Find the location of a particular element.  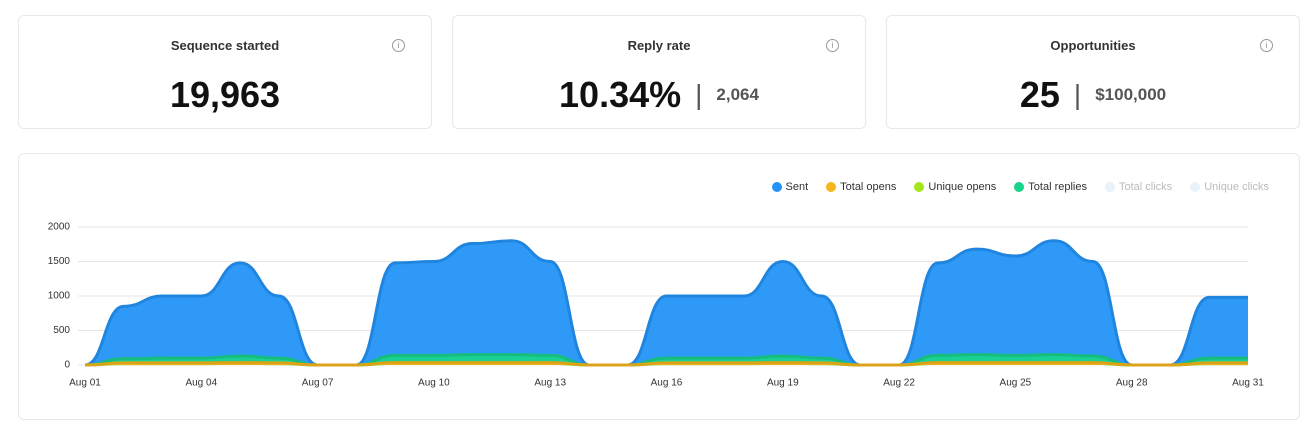

kpi-card: Sequence started i 19,963 is located at coordinates (225, 72).